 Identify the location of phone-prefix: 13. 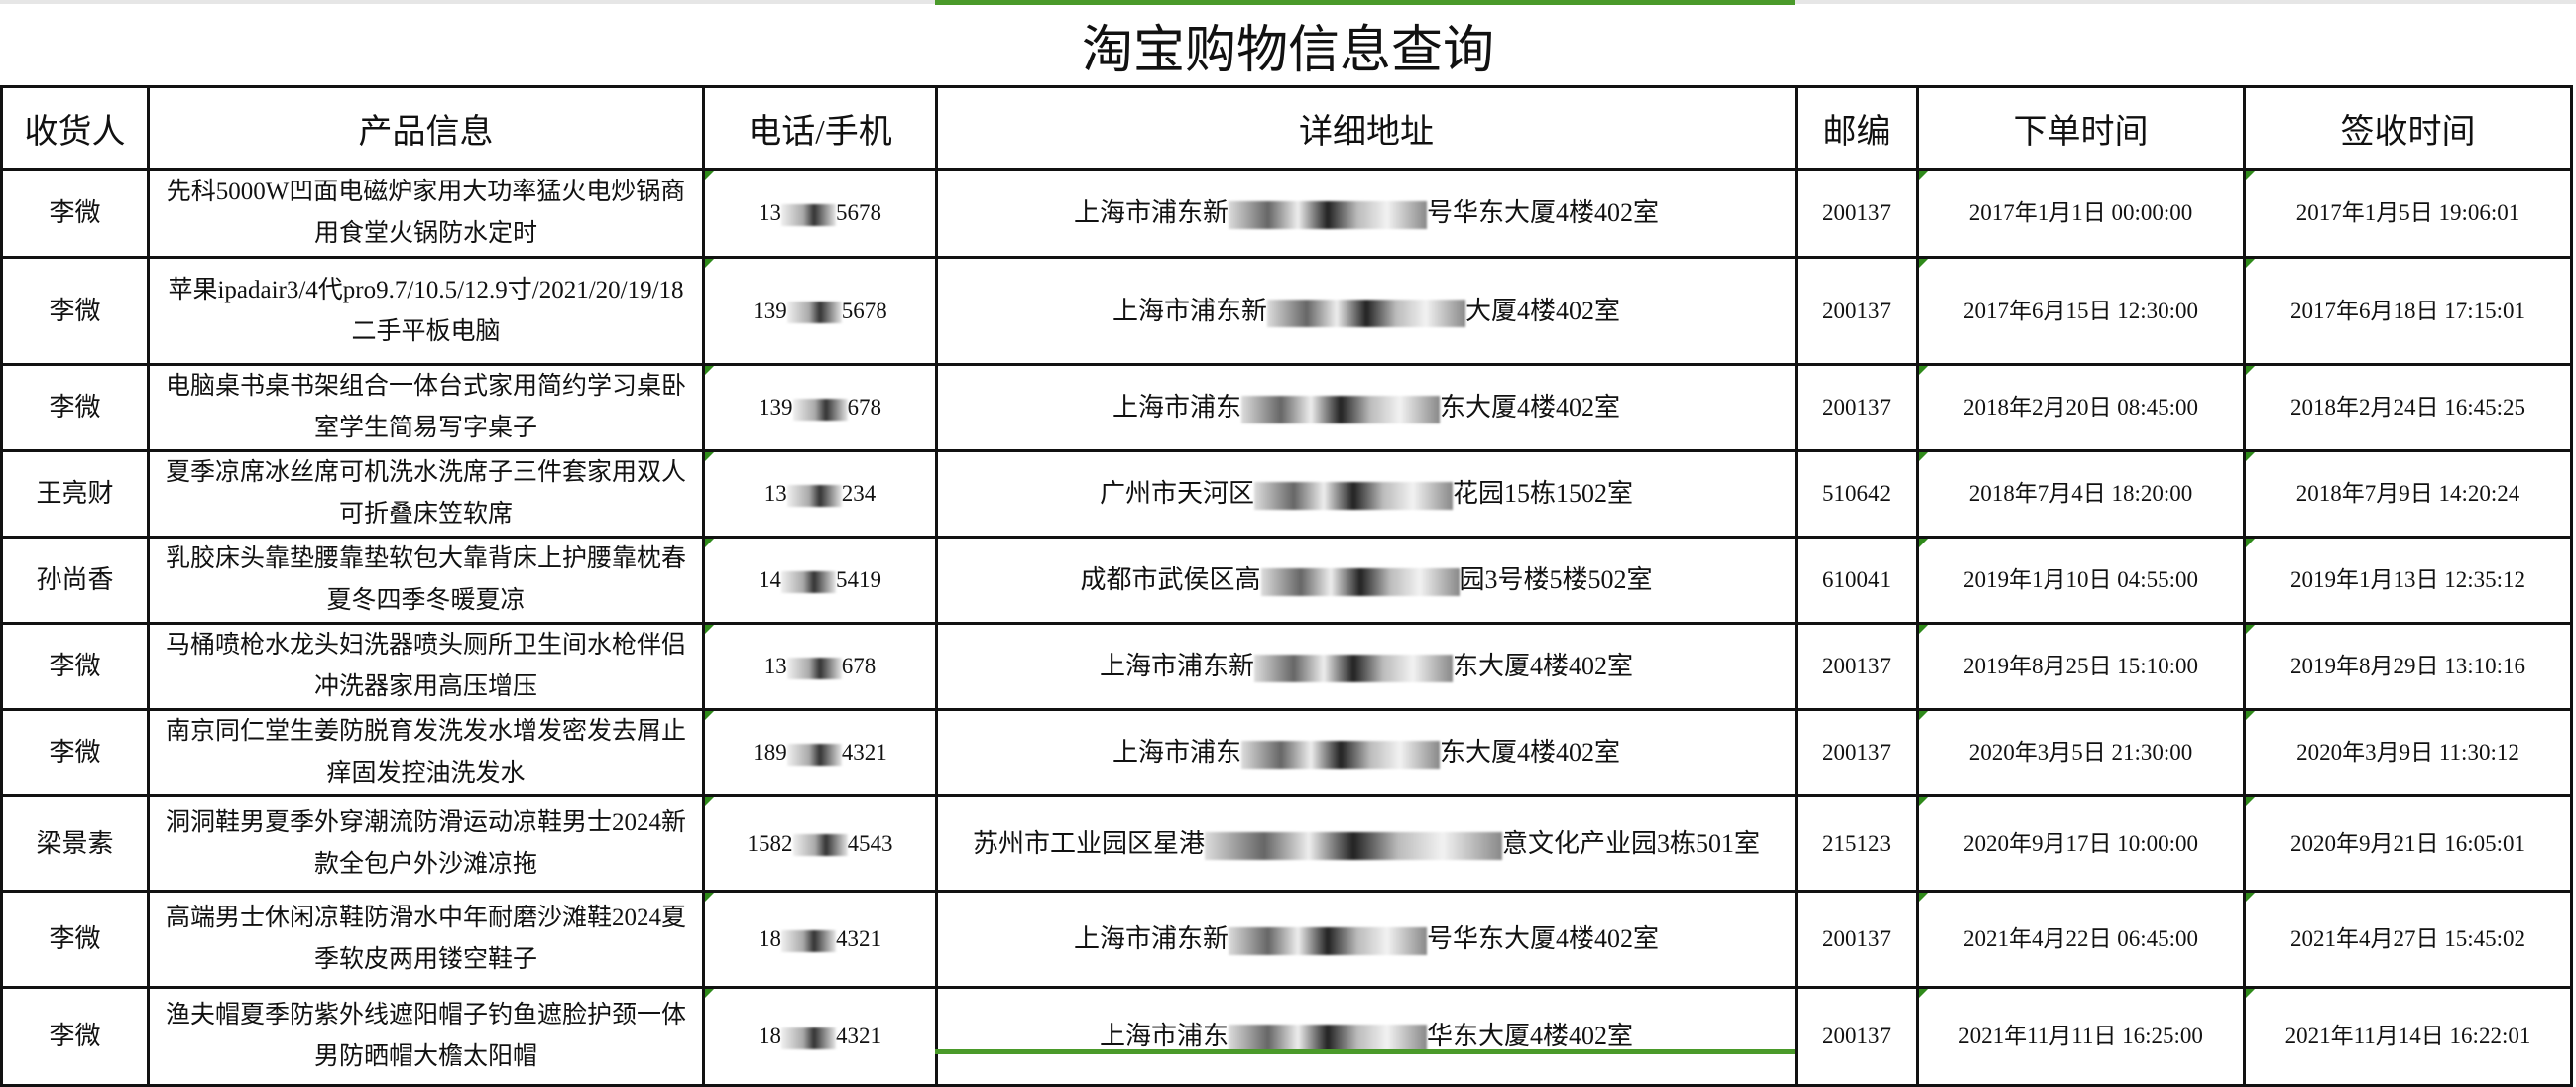
(775, 666).